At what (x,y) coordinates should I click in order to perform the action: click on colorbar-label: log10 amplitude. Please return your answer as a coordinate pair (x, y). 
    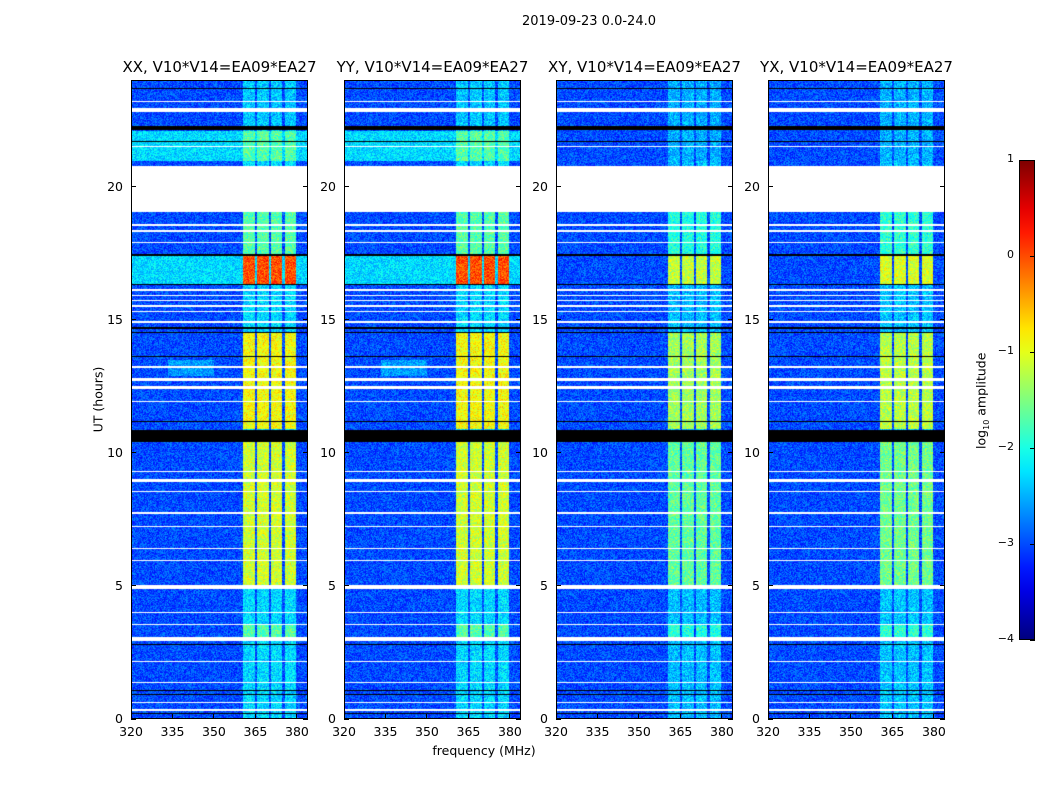
    Looking at the image, I should click on (982, 401).